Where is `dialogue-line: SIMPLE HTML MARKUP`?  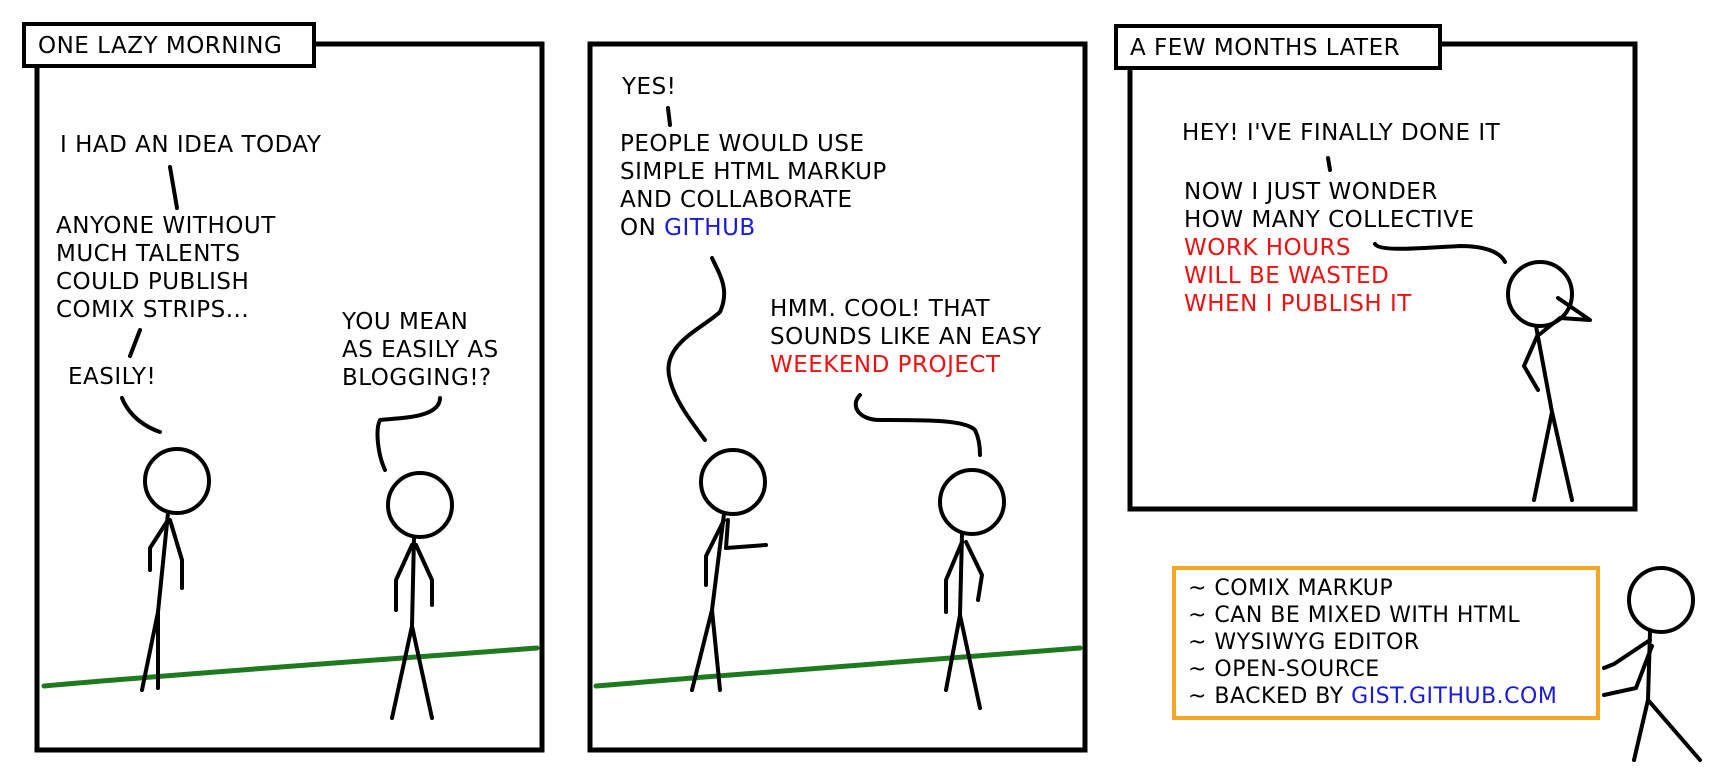 dialogue-line: SIMPLE HTML MARKUP is located at coordinates (753, 172).